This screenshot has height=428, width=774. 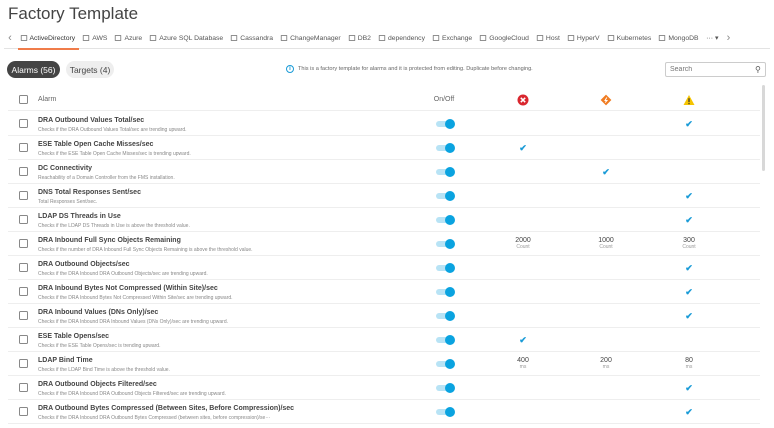 I want to click on search-input, so click(x=715, y=69).